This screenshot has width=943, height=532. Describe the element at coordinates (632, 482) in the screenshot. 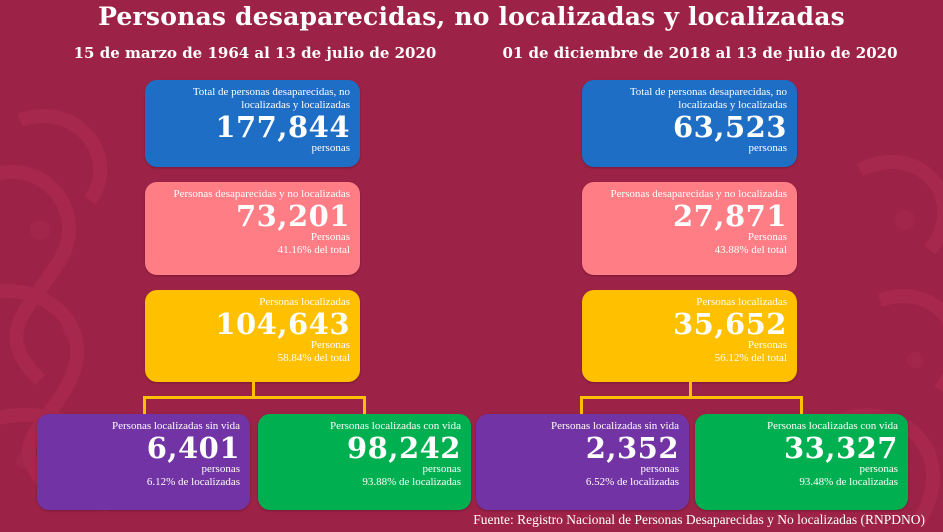

I see `right-dead-pct: 6.52% de localizadas` at that location.